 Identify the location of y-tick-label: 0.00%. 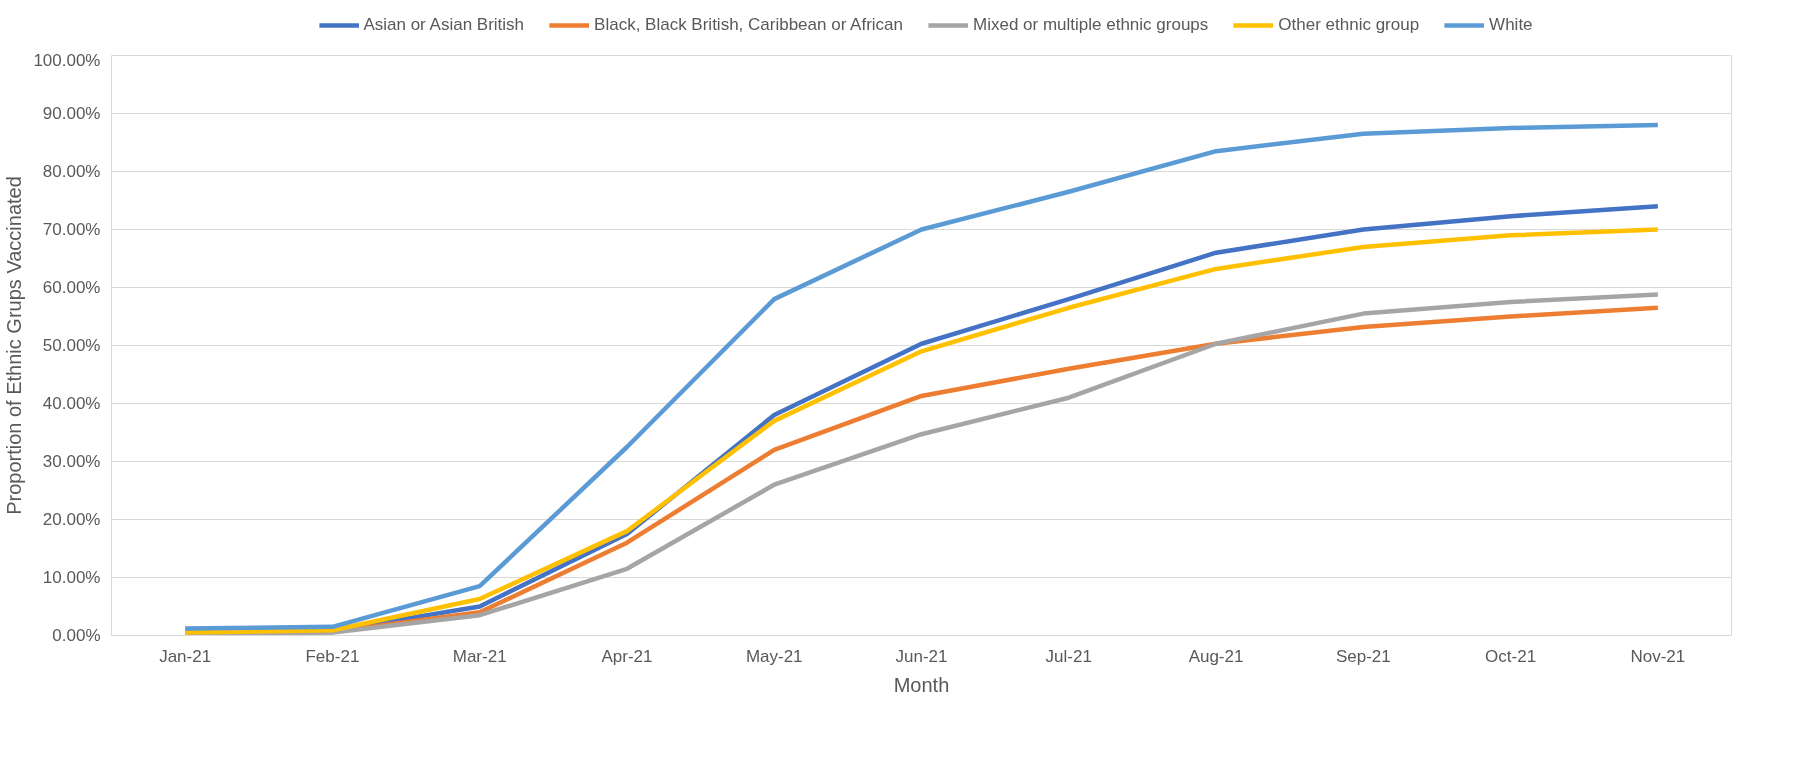
(76, 635).